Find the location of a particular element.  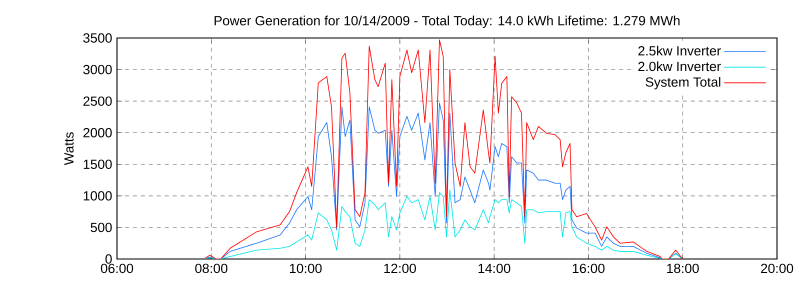

legend-label: System Total is located at coordinates (683, 83).